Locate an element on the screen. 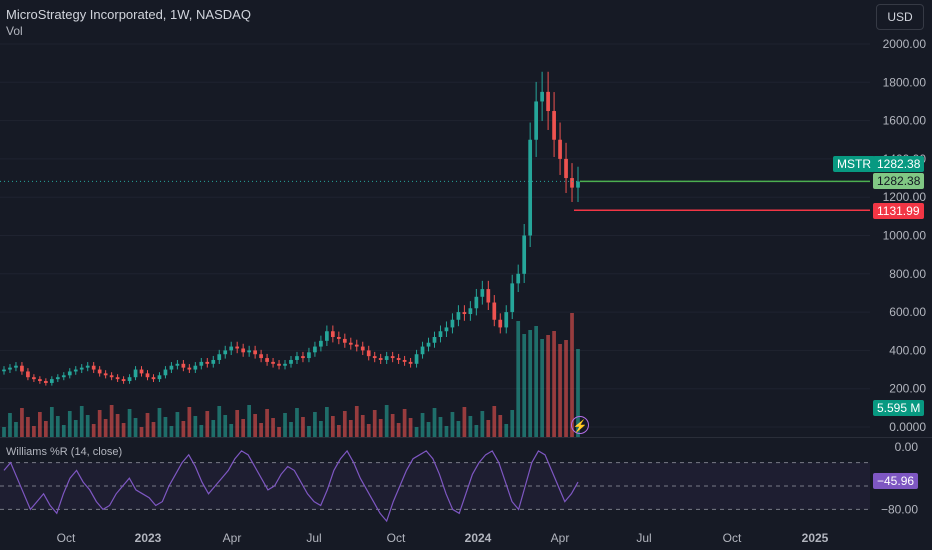 The width and height of the screenshot is (932, 550). williams-value-tag: −45.96 is located at coordinates (896, 481).